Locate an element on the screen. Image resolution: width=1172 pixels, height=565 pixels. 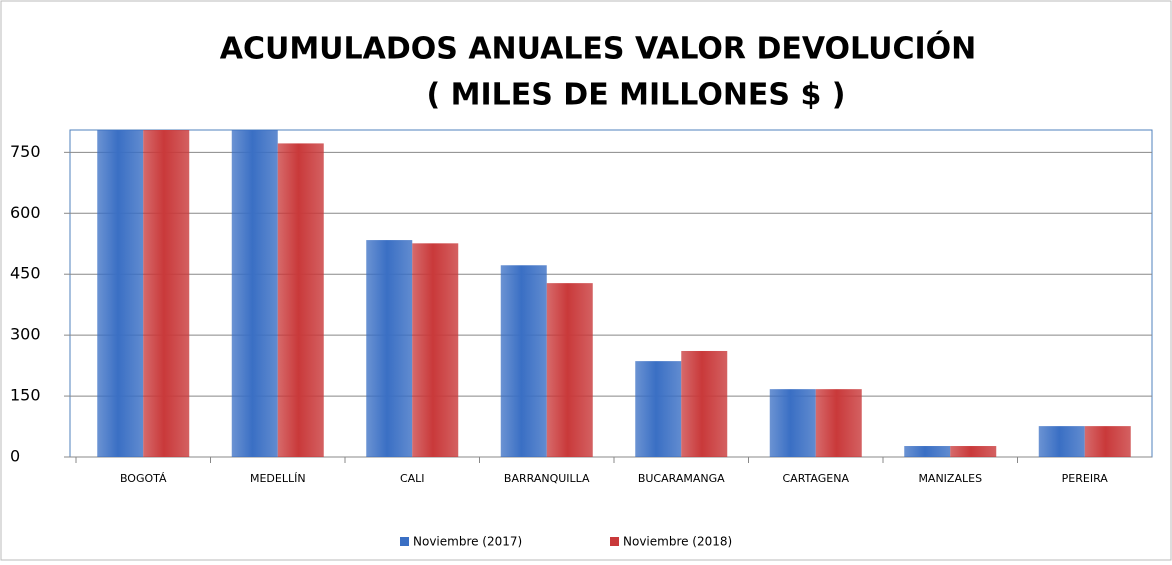
y-tick-label: 300 is located at coordinates (25, 334).